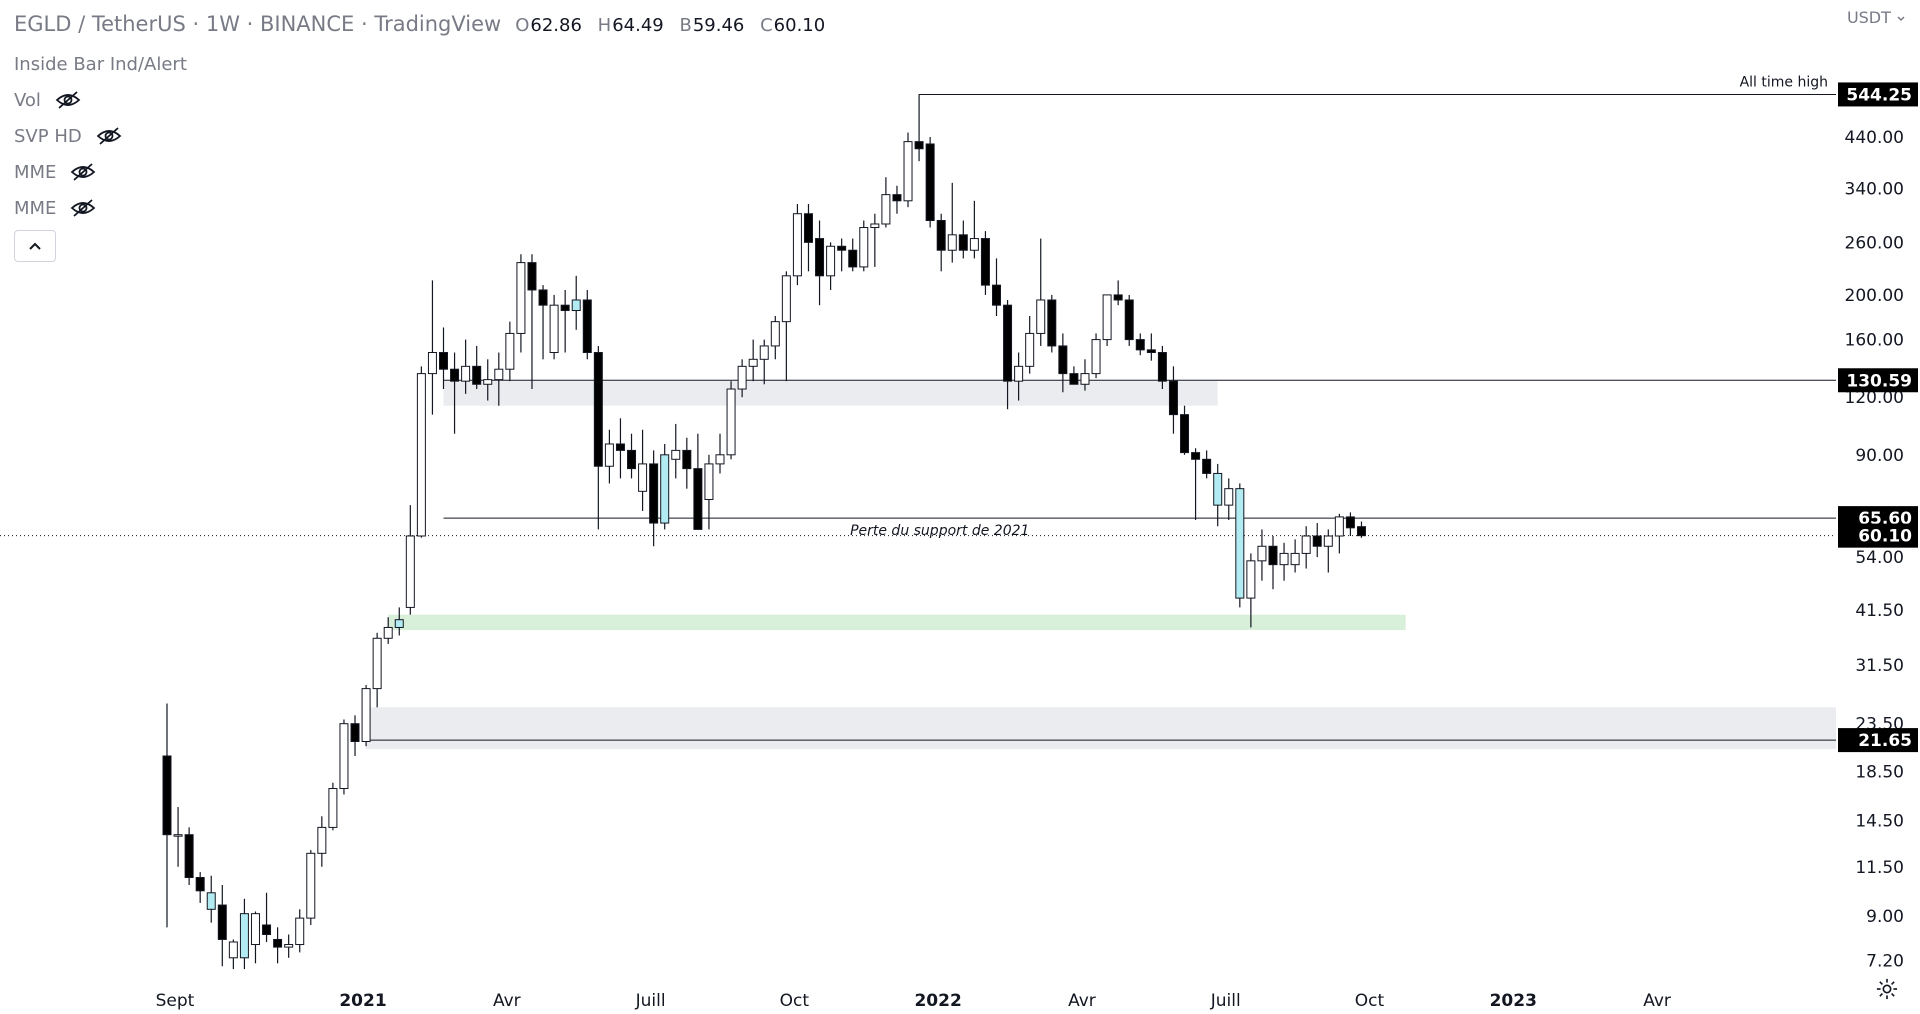 The height and width of the screenshot is (1014, 1920). I want to click on x-tick-label: 2023, so click(1513, 1001).